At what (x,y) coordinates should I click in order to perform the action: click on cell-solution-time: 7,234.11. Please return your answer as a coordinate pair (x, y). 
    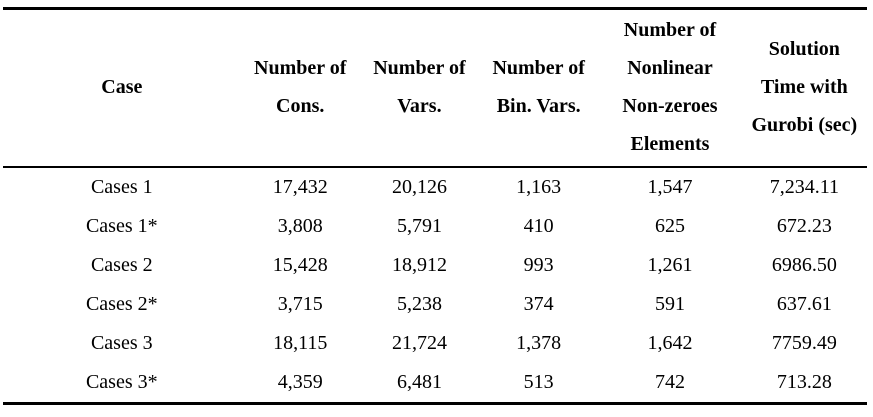
    Looking at the image, I should click on (804, 187).